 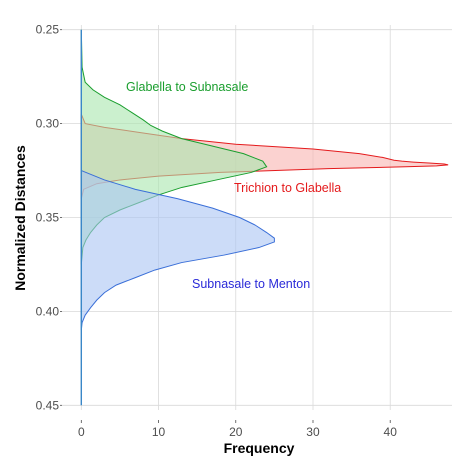 I want to click on x-tick-label: 20, so click(x=236, y=432).